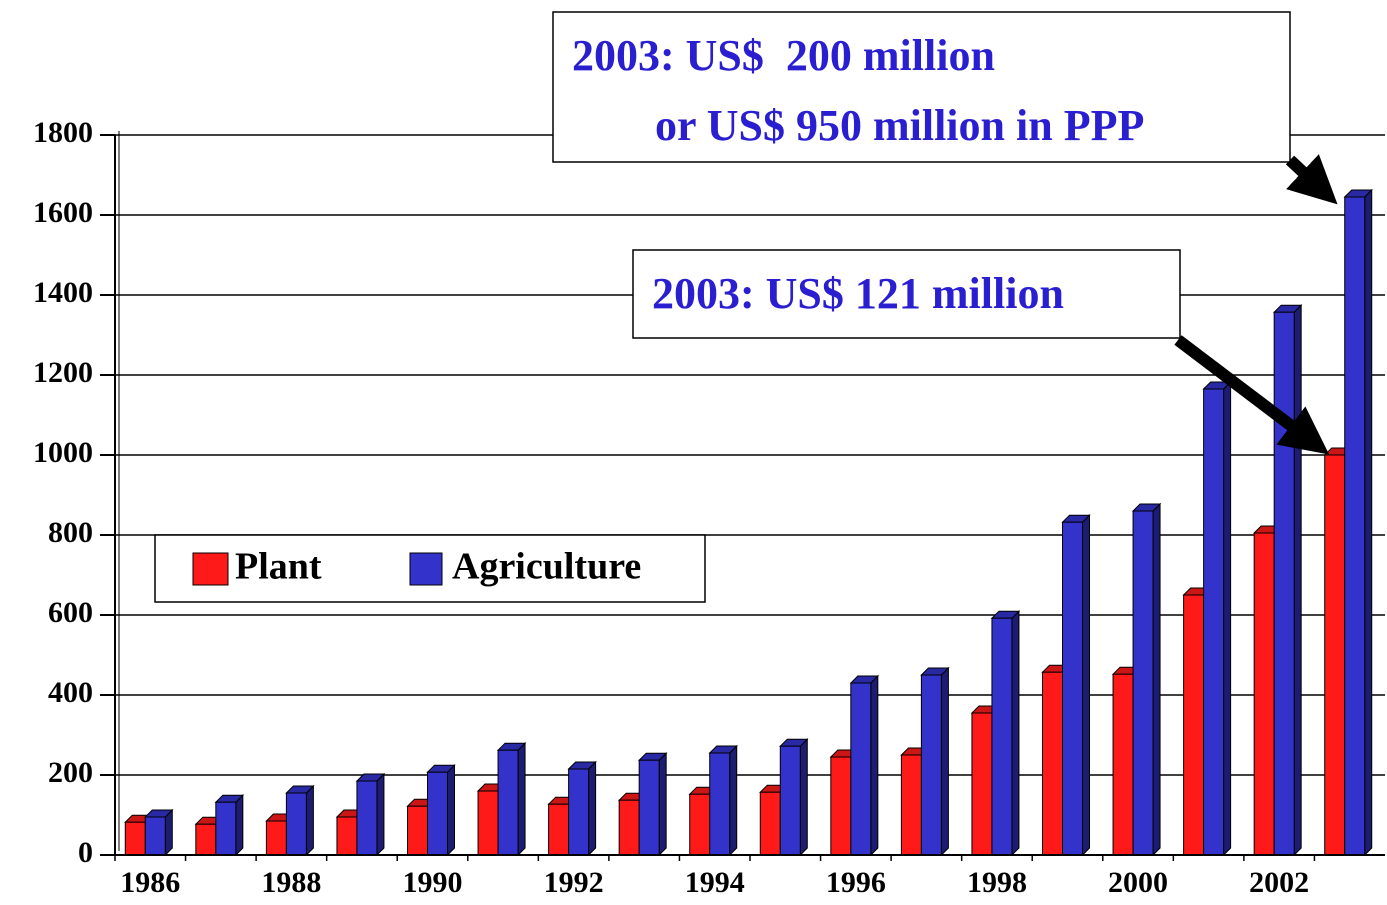 The width and height of the screenshot is (1387, 905). What do you see at coordinates (899, 125) in the screenshot?
I see `annotation: or US$ 950 million in PPP` at bounding box center [899, 125].